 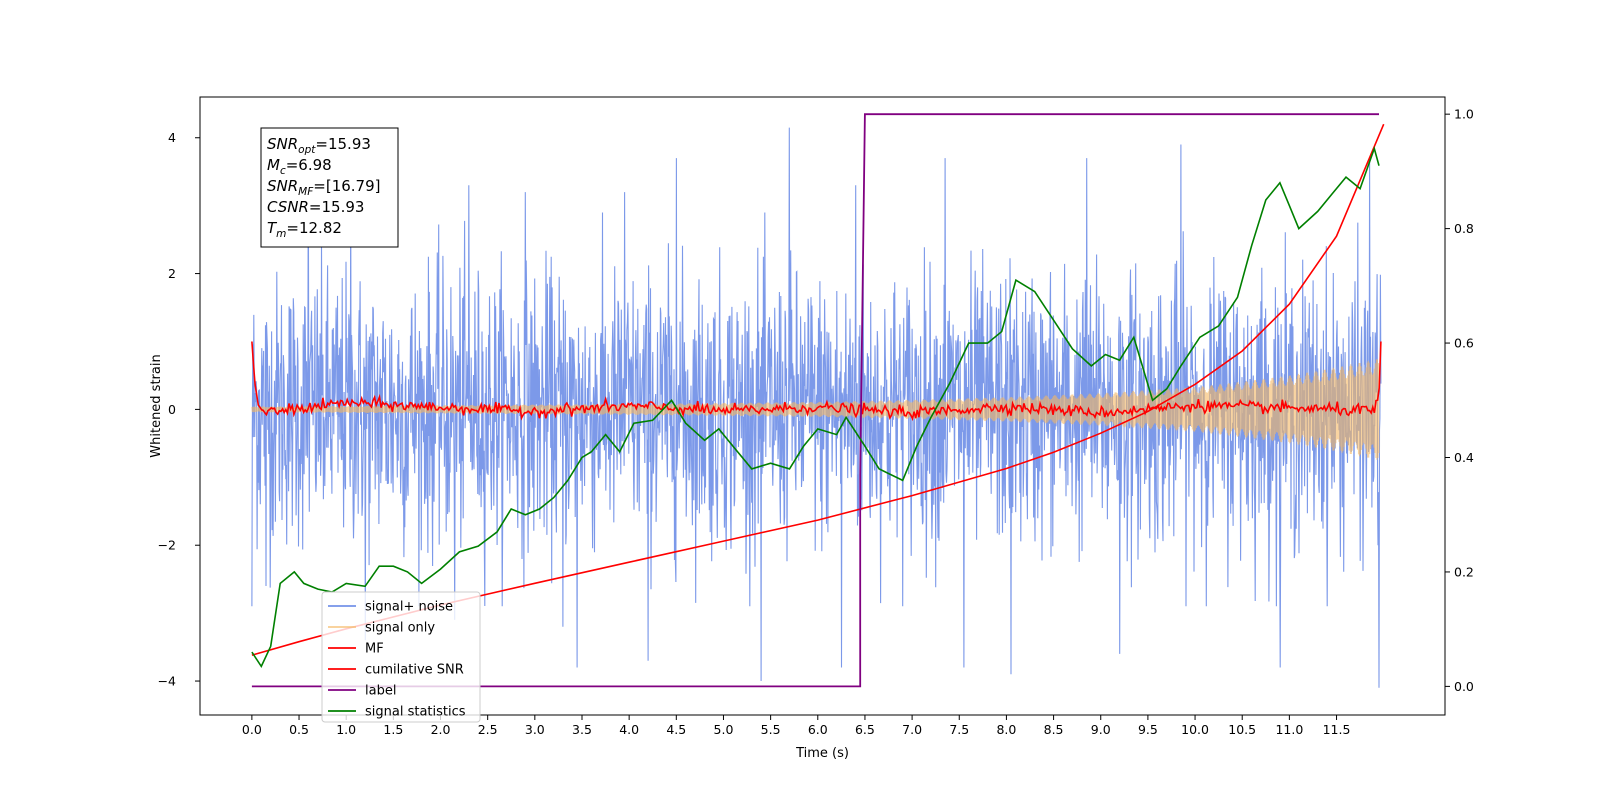 What do you see at coordinates (172, 409) in the screenshot?
I see `y-tick-label: 0` at bounding box center [172, 409].